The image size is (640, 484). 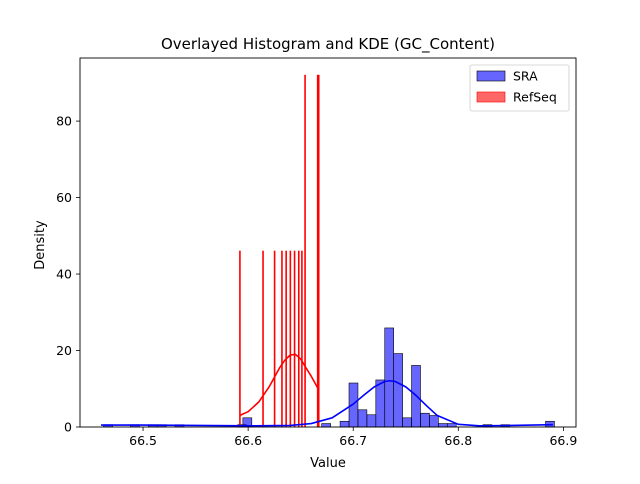 I want to click on y-tick-label: 60, so click(x=64, y=197).